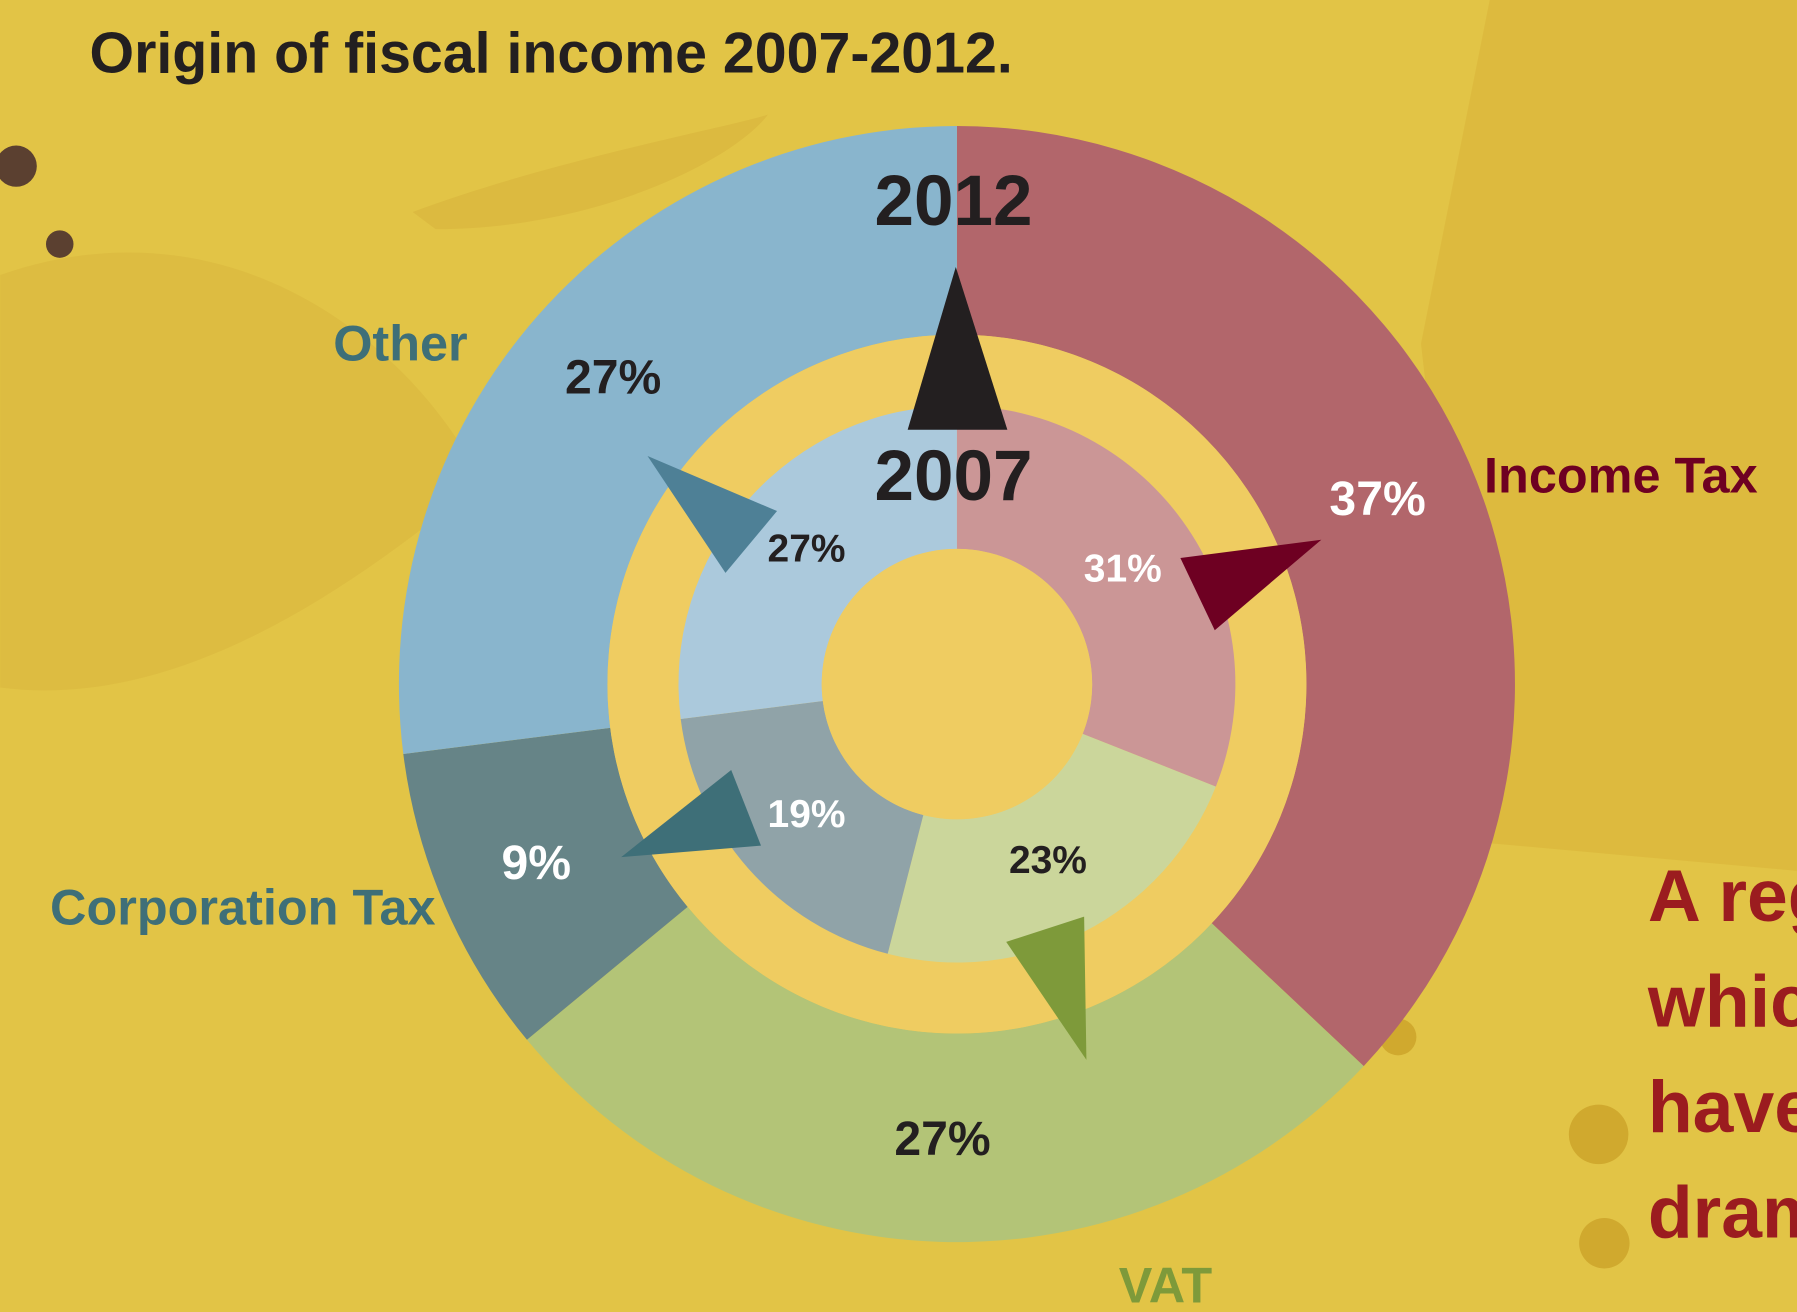  Describe the element at coordinates (953, 476) in the screenshot. I see `year-label: 2007` at that location.